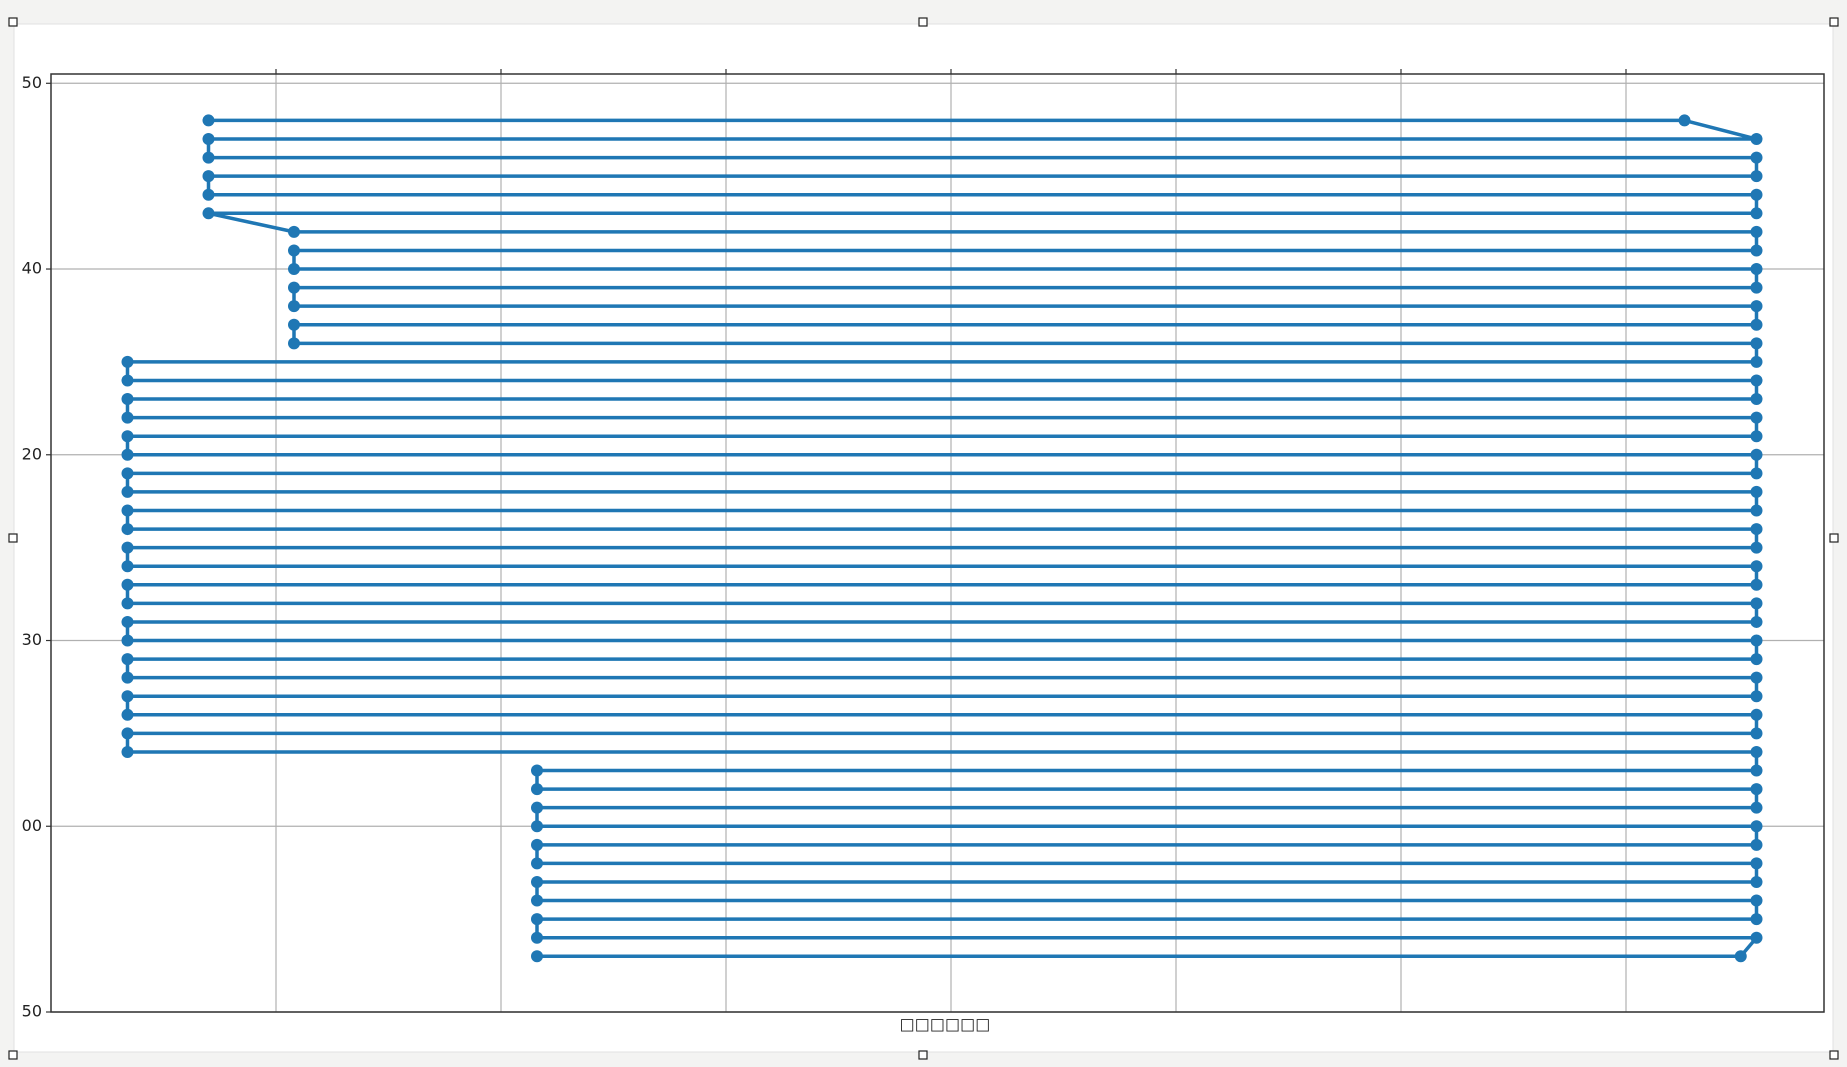 This screenshot has height=1067, width=1847. Describe the element at coordinates (945, 1024) in the screenshot. I see `x-axis-label: □□□□□□` at that location.